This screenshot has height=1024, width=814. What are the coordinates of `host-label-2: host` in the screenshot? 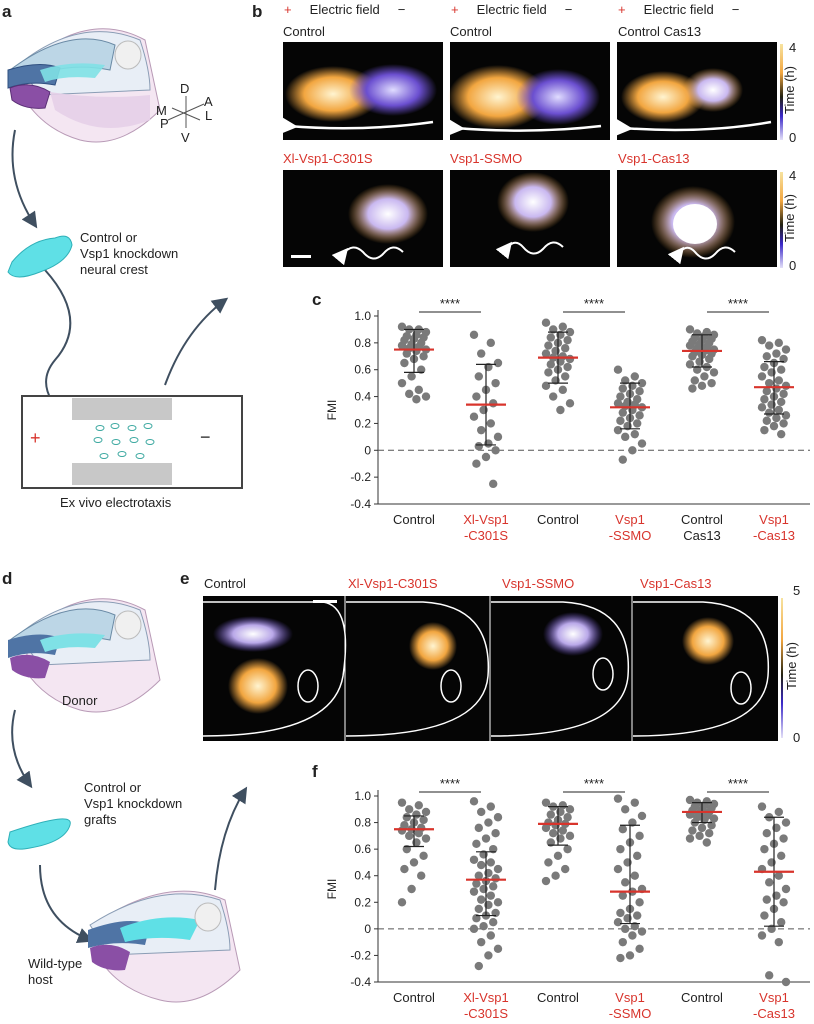 It's located at (40, 979).